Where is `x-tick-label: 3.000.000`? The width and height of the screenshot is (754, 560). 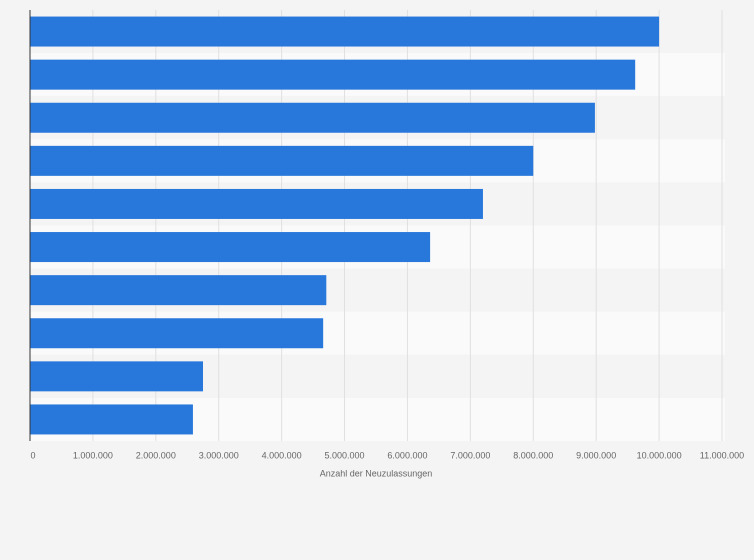
x-tick-label: 3.000.000 is located at coordinates (219, 455).